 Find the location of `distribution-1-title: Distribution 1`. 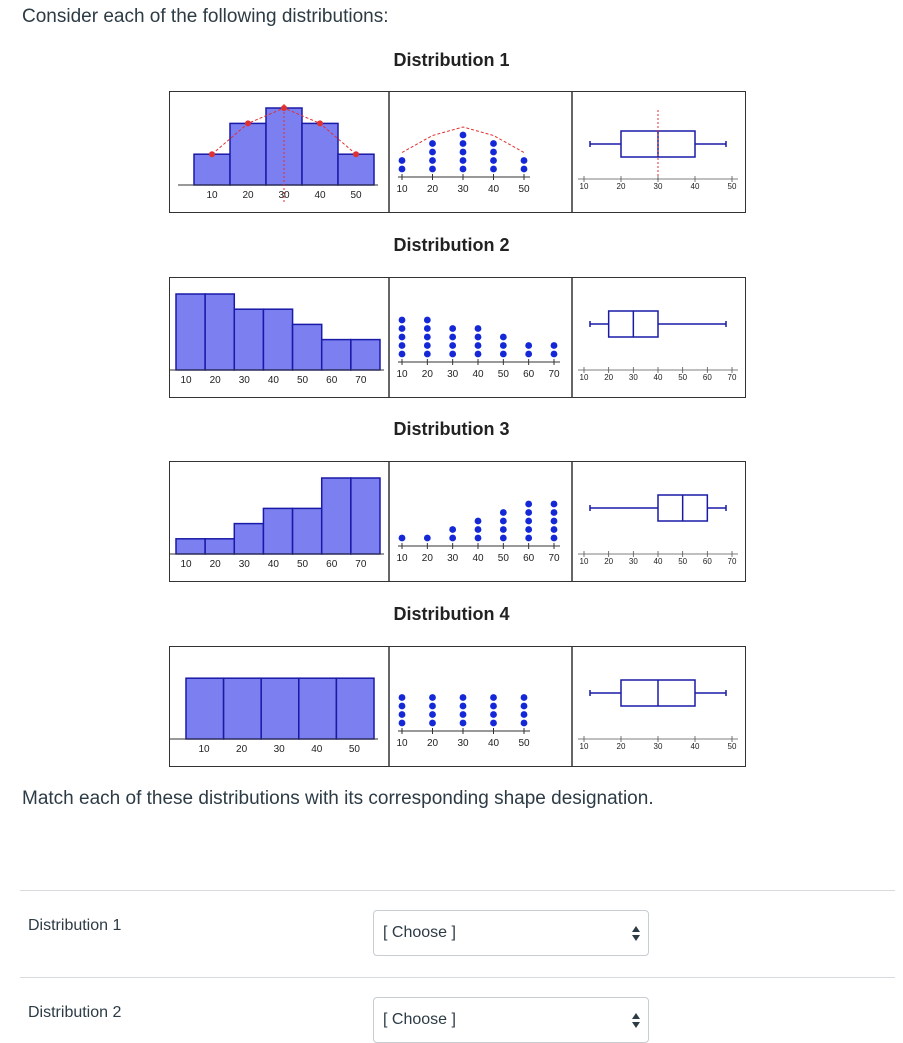

distribution-1-title: Distribution 1 is located at coordinates (451, 60).